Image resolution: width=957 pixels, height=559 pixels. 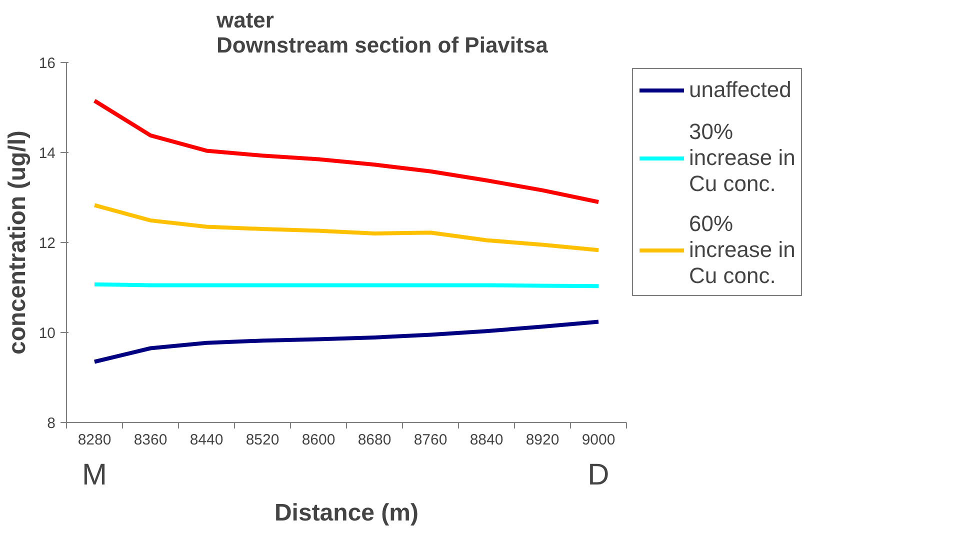 What do you see at coordinates (319, 440) in the screenshot?
I see `x-tick-label: 8600` at bounding box center [319, 440].